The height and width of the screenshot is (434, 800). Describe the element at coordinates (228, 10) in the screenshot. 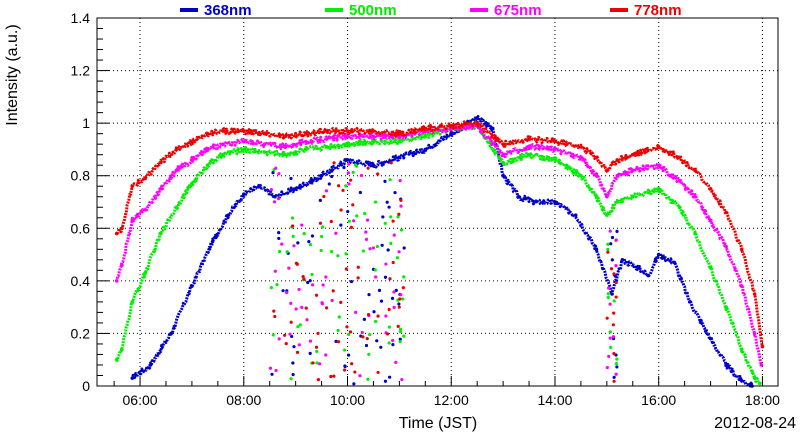

I see `legend-label: 368nm` at that location.